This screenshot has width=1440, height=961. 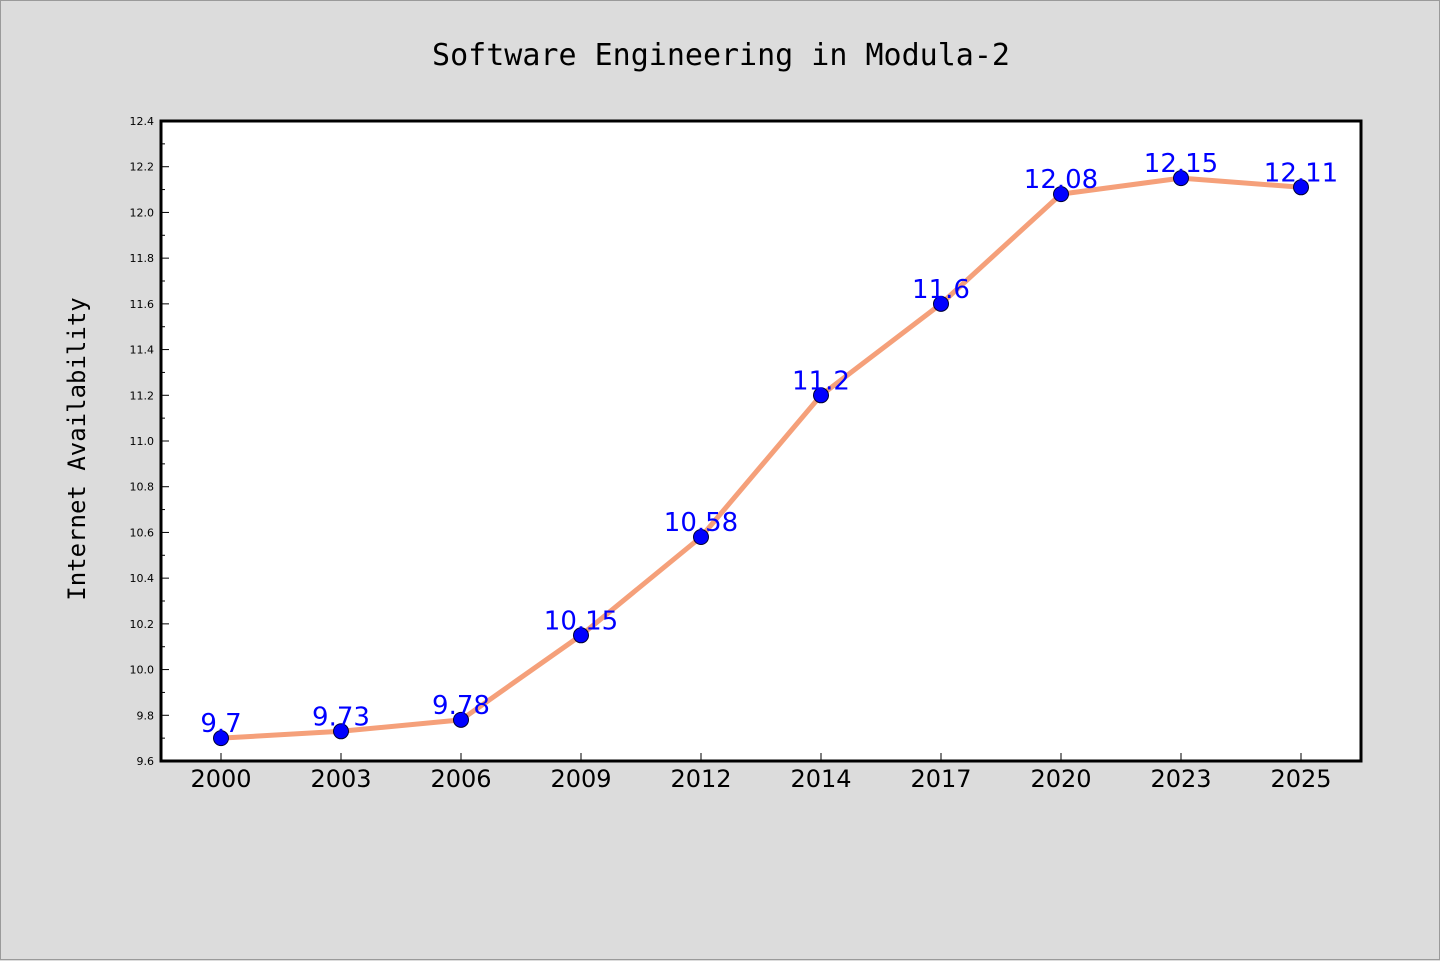 I want to click on data-label: 12.08, so click(x=1061, y=180).